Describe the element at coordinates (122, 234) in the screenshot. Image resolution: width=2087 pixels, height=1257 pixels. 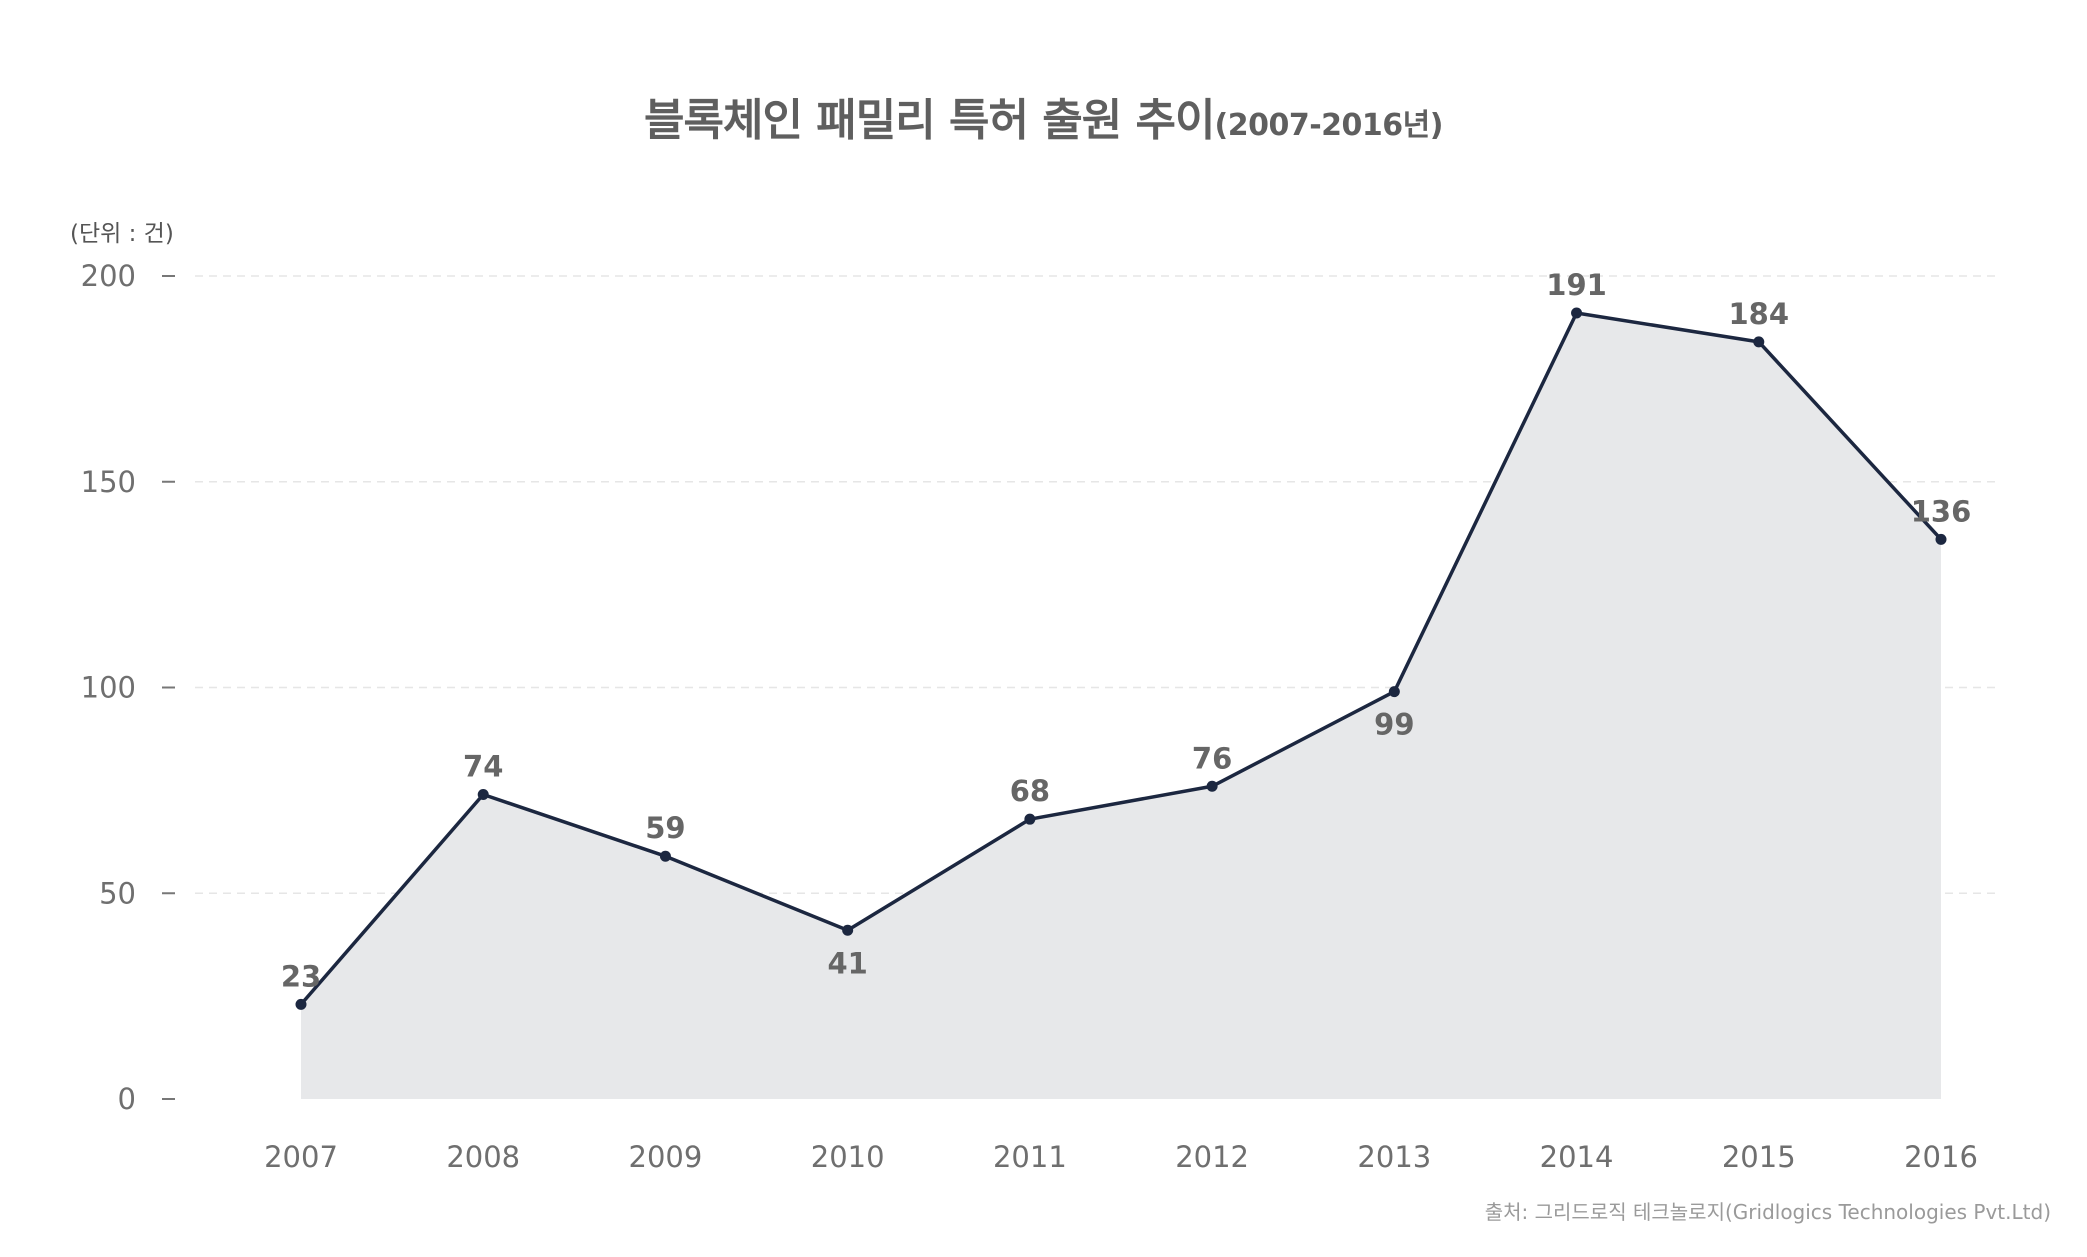
I see `unit-label: (단위 : 건)` at that location.